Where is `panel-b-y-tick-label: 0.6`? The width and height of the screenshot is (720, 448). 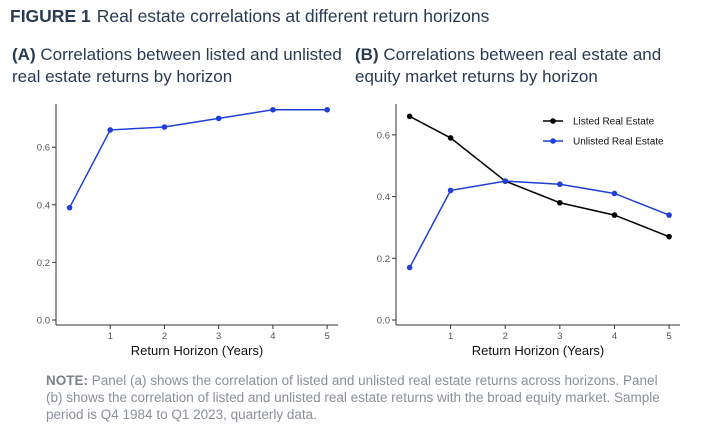 panel-b-y-tick-label: 0.6 is located at coordinates (383, 135).